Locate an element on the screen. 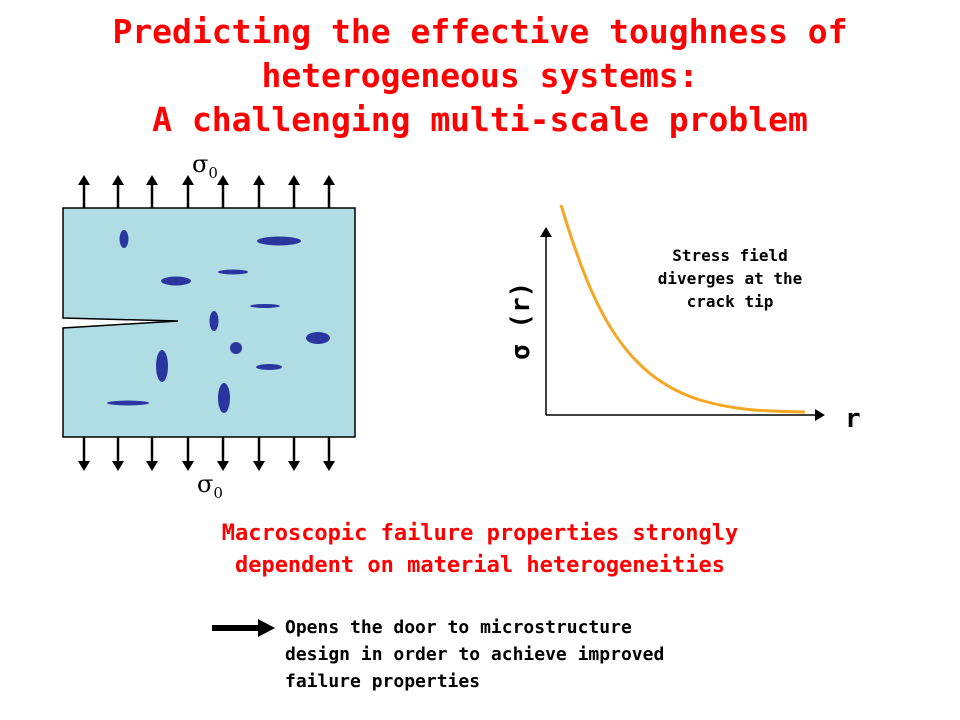 This screenshot has width=960, height=720. sigma-top-label: σ0 is located at coordinates (205, 166).